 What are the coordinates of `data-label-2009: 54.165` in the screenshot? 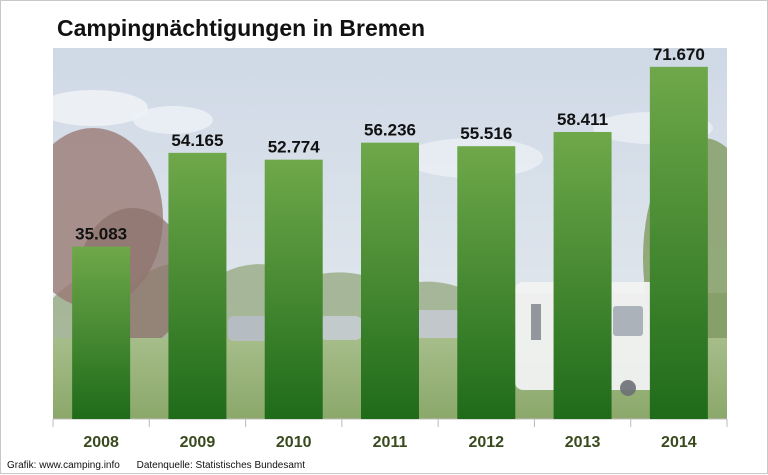 It's located at (197, 140).